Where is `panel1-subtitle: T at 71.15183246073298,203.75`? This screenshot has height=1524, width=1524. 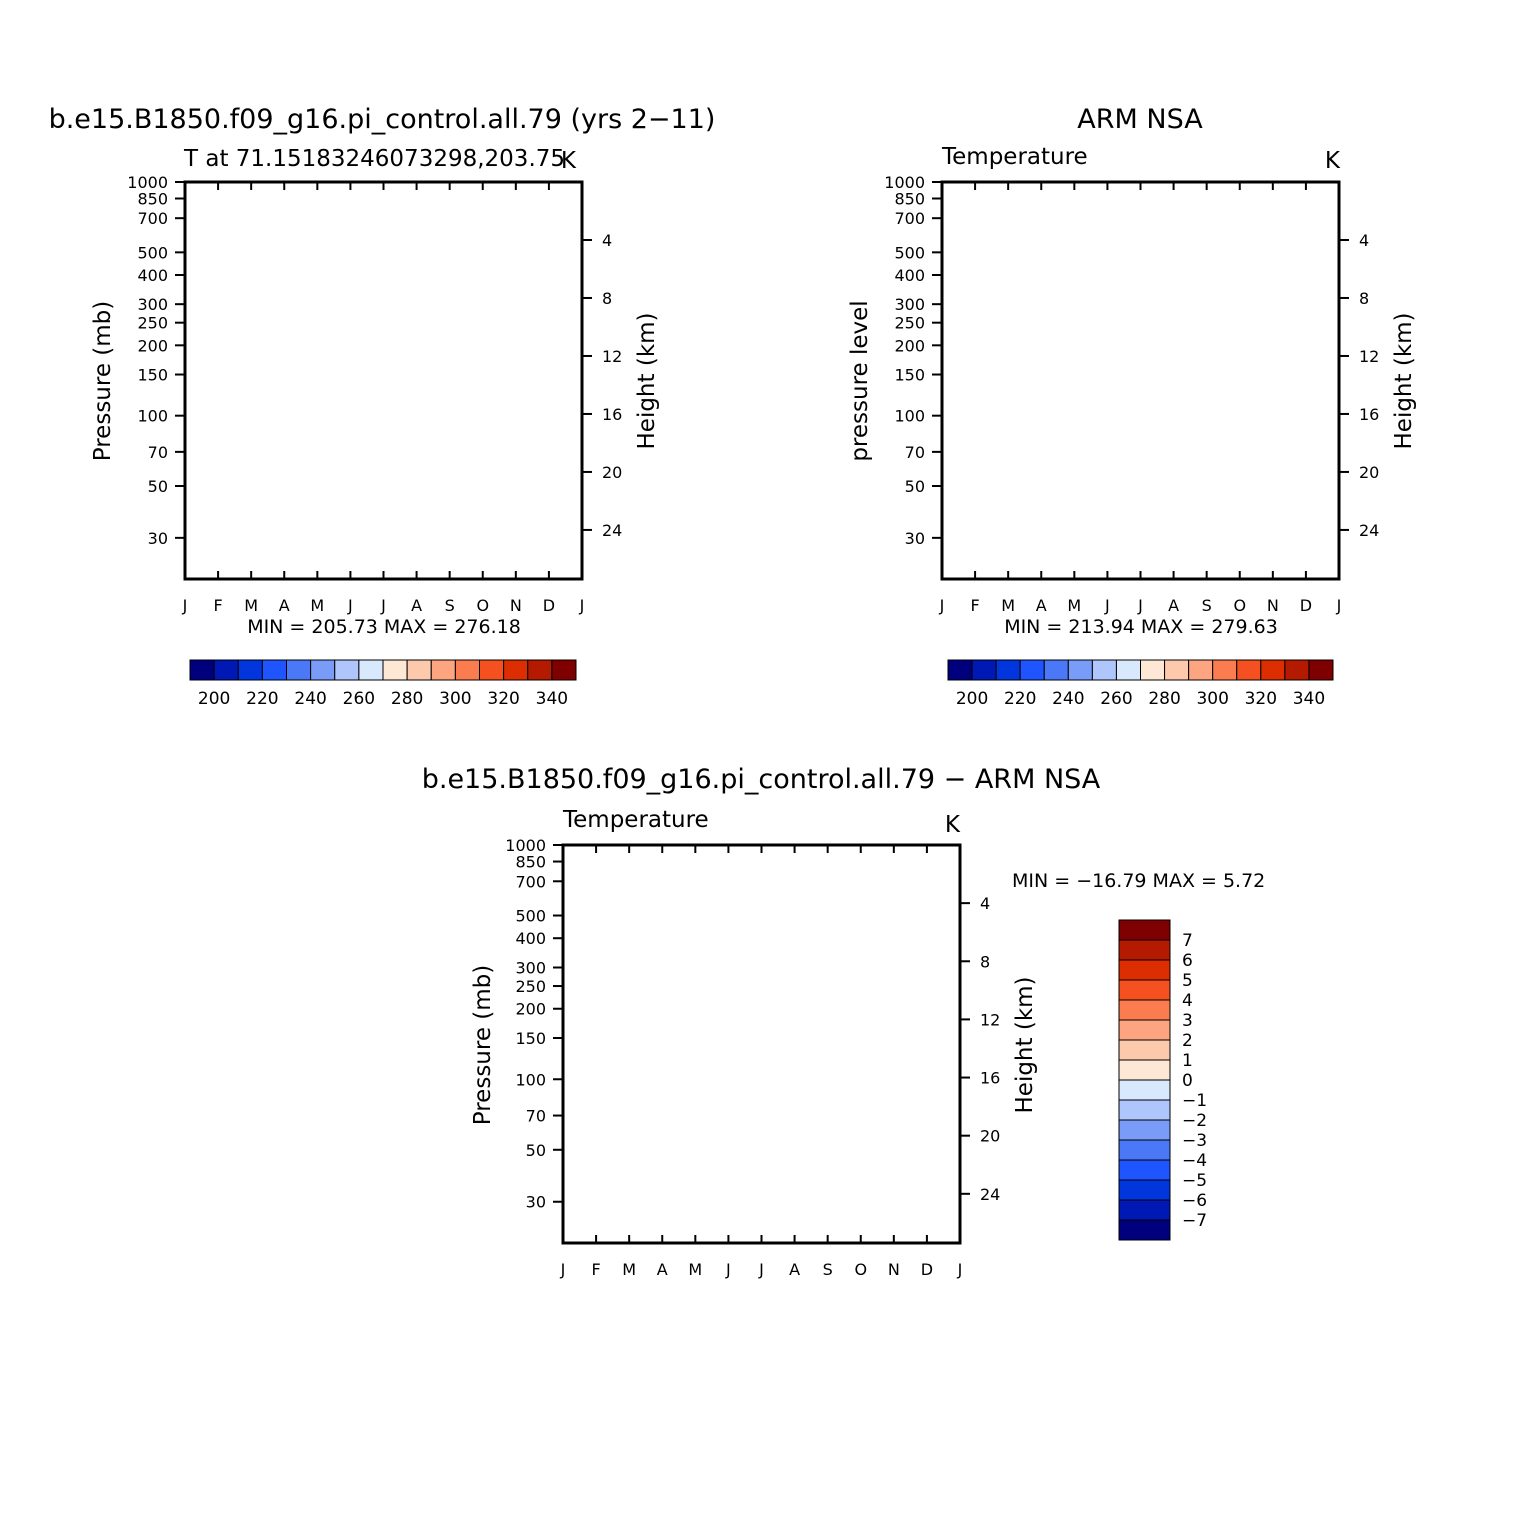 panel1-subtitle: T at 71.15183246073298,203.75 is located at coordinates (374, 159).